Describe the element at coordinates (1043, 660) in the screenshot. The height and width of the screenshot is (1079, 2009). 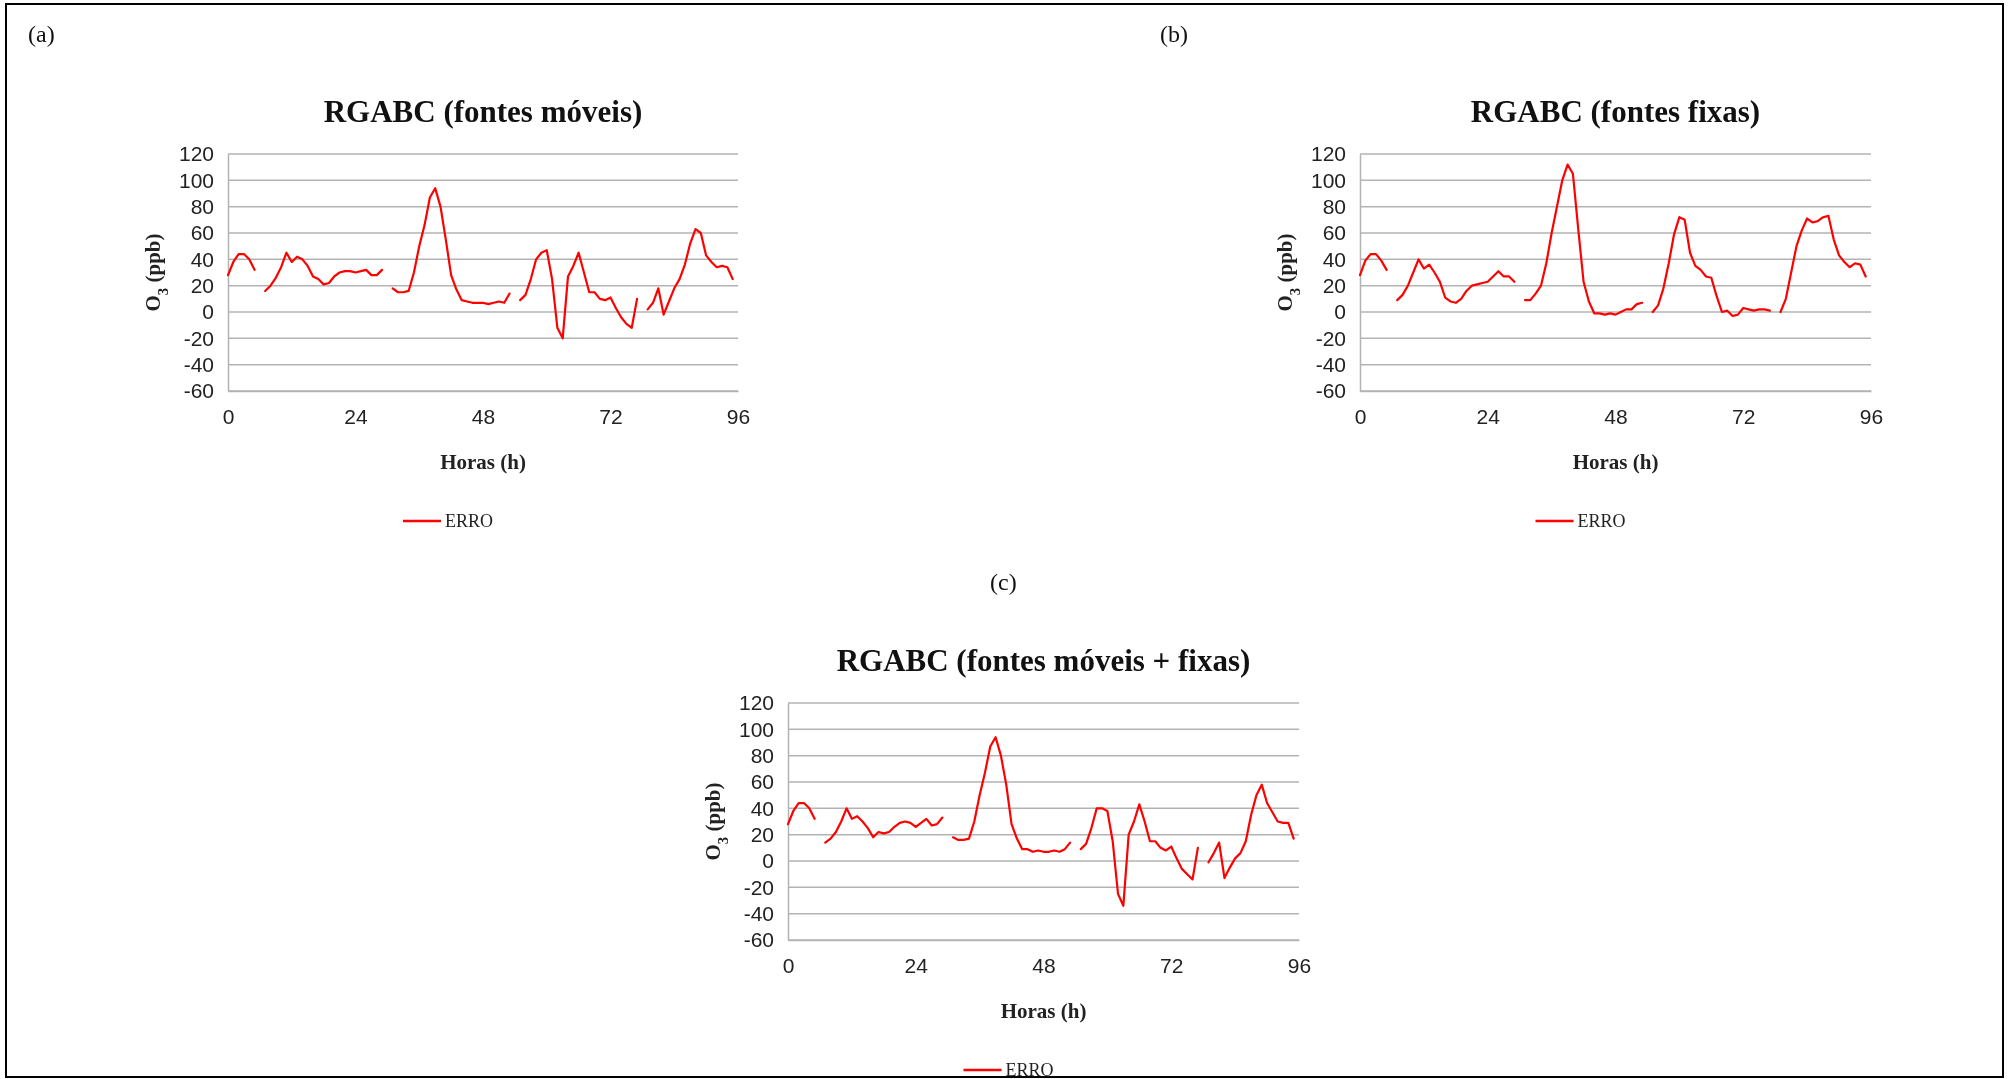
I see `chart-title: RGABC (fontes móveis + fixas)` at that location.